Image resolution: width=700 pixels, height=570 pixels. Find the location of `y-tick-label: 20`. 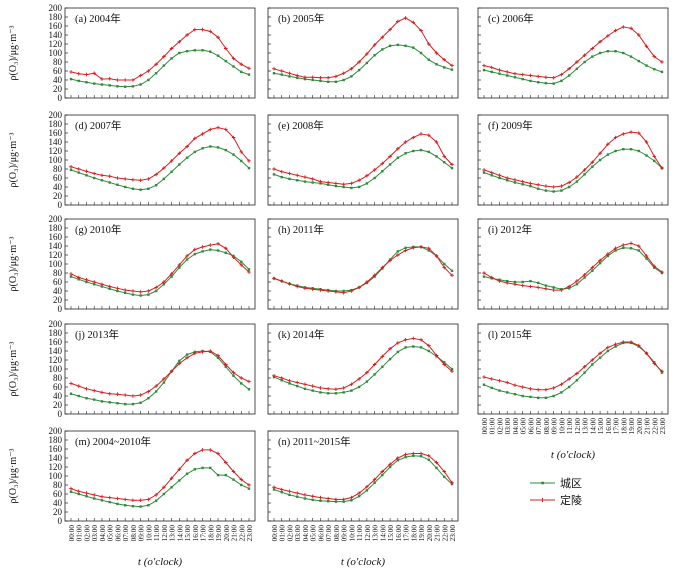

y-tick-label: 20 is located at coordinates (58, 512).